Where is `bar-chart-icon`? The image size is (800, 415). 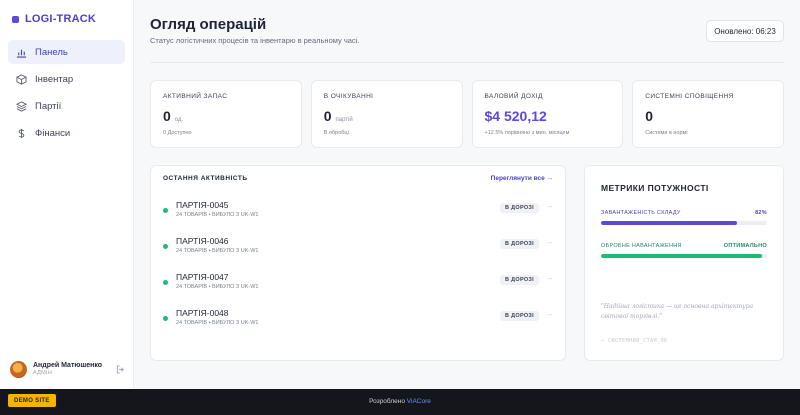 bar-chart-icon is located at coordinates (21, 52).